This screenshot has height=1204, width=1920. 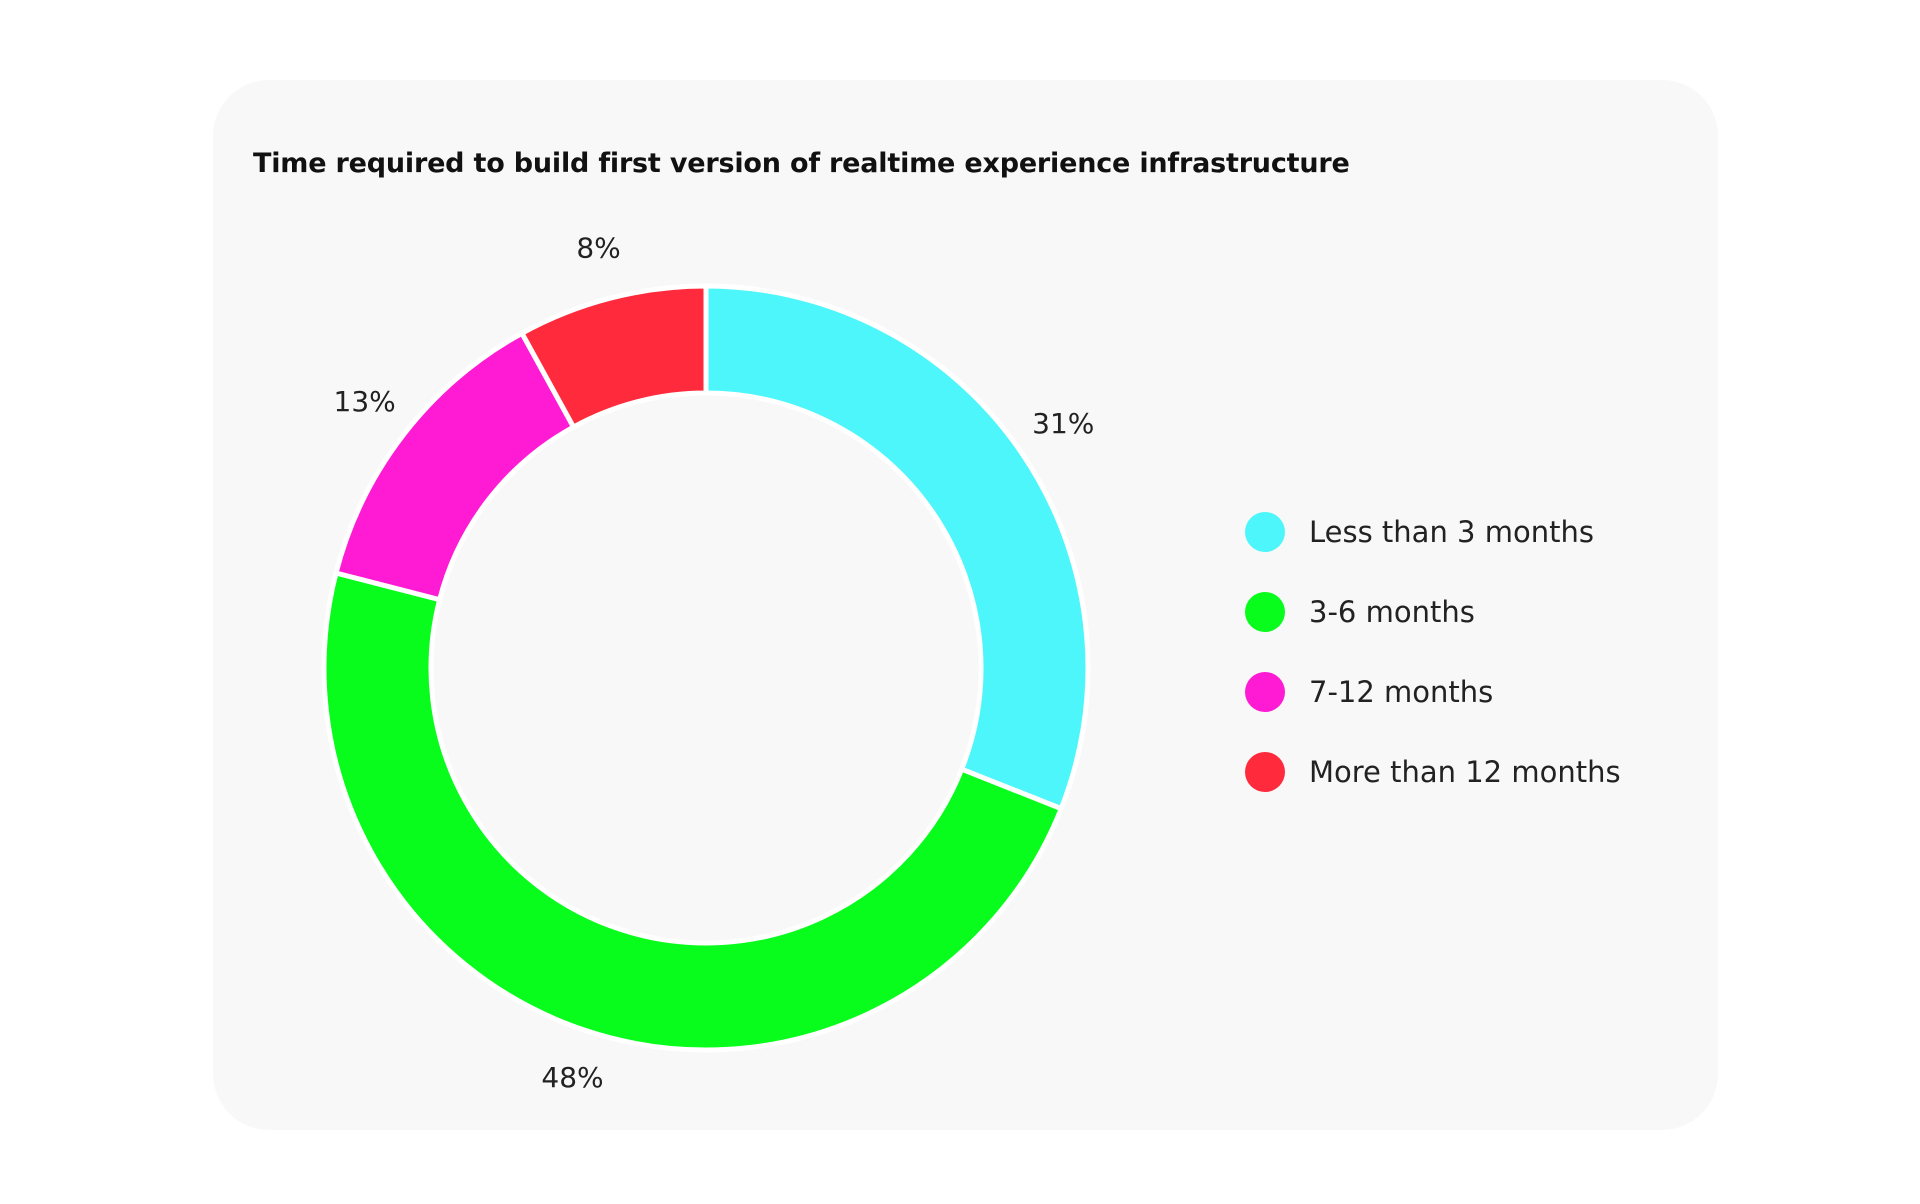 I want to click on value-label: 13%, so click(x=365, y=401).